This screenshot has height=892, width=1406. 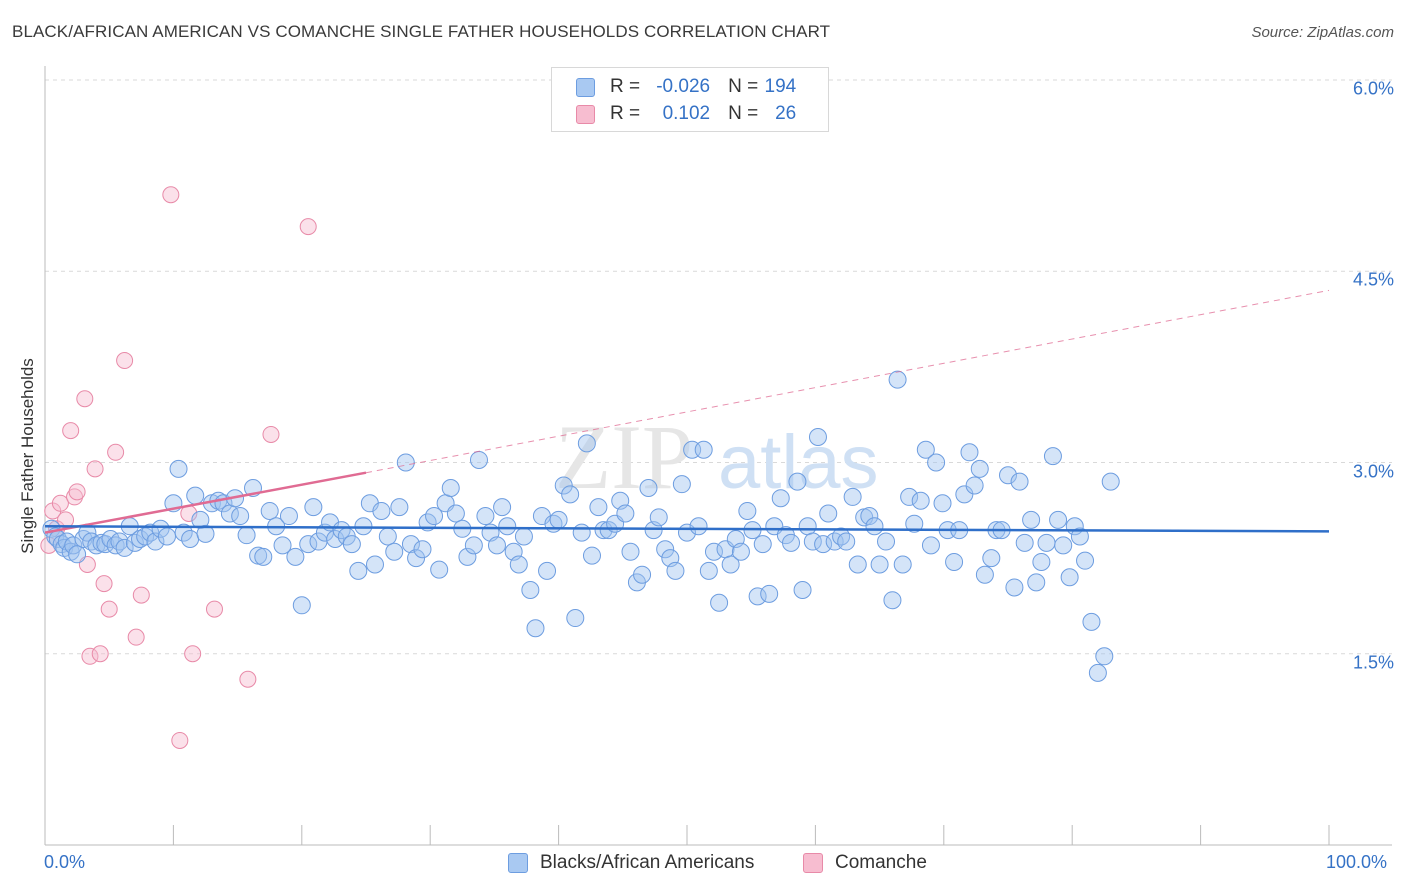 What do you see at coordinates (27, 456) in the screenshot?
I see `y-axis-label: Single Father Households` at bounding box center [27, 456].